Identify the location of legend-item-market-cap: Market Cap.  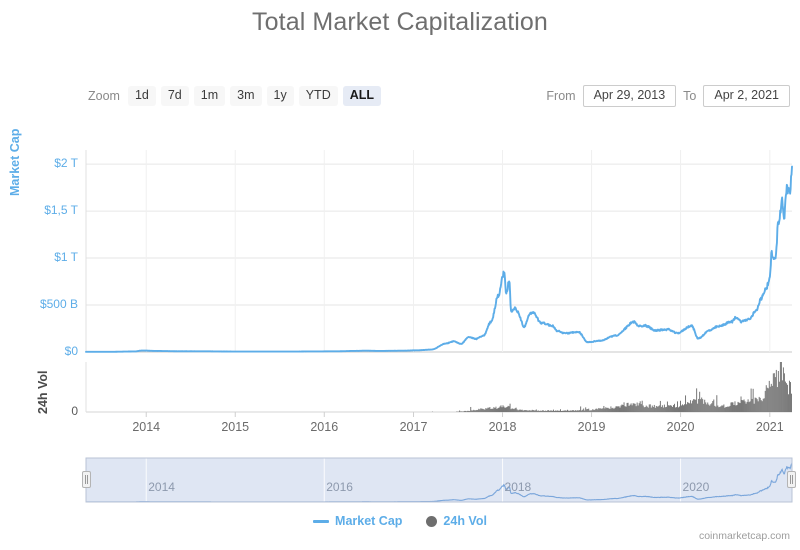
(357, 521).